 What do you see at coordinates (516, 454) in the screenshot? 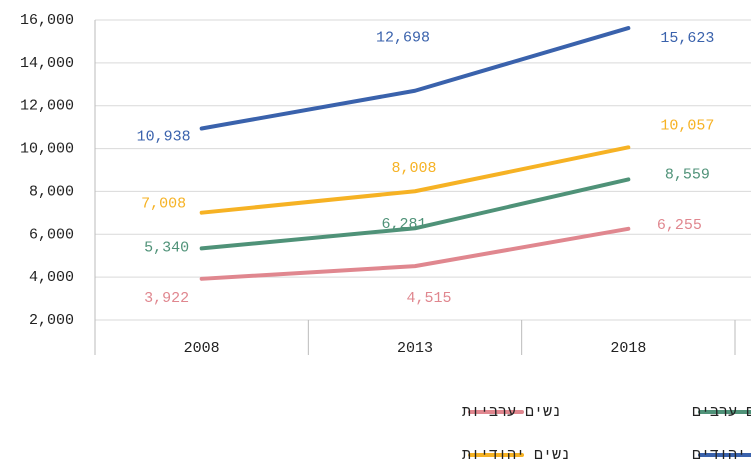
I see `legend-label: נשים יהודיות` at bounding box center [516, 454].